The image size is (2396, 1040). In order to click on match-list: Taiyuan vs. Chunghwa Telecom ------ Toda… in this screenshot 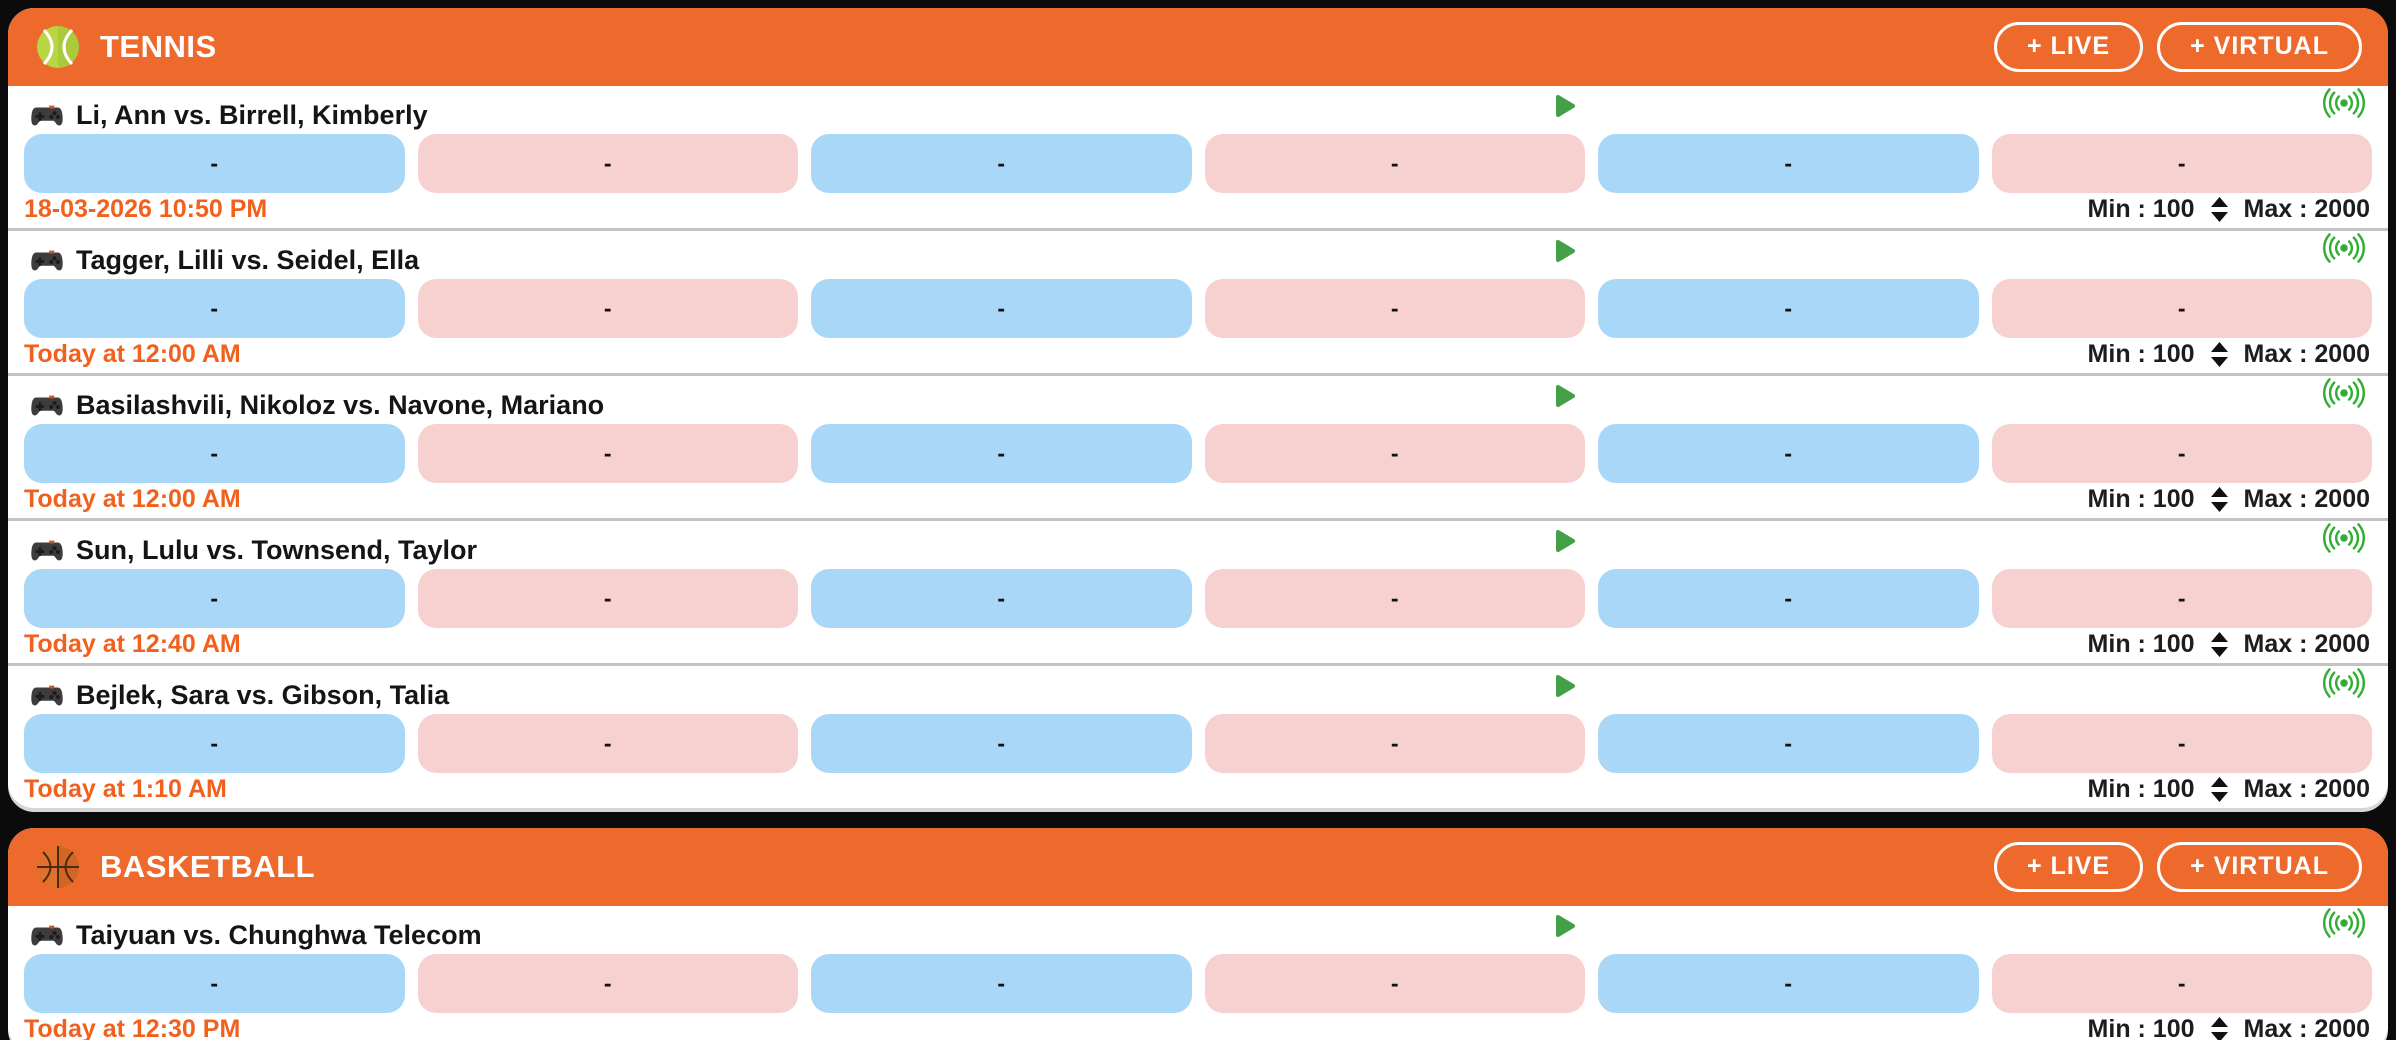, I will do `click(1198, 973)`.